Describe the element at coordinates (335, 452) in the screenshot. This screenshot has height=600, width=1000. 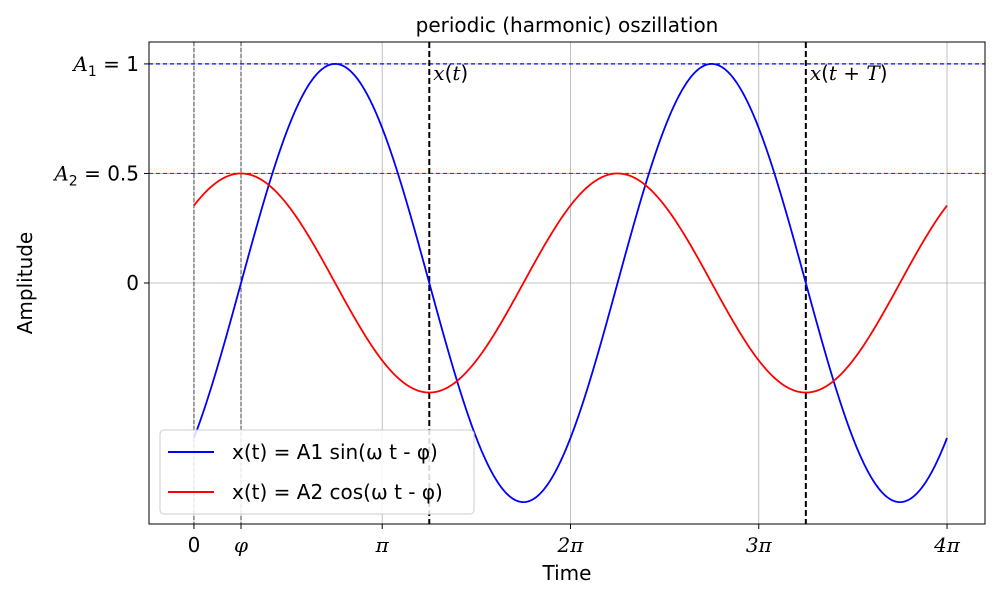
I see `legend-label: x(t) = A1 sin(ω t - φ)` at that location.